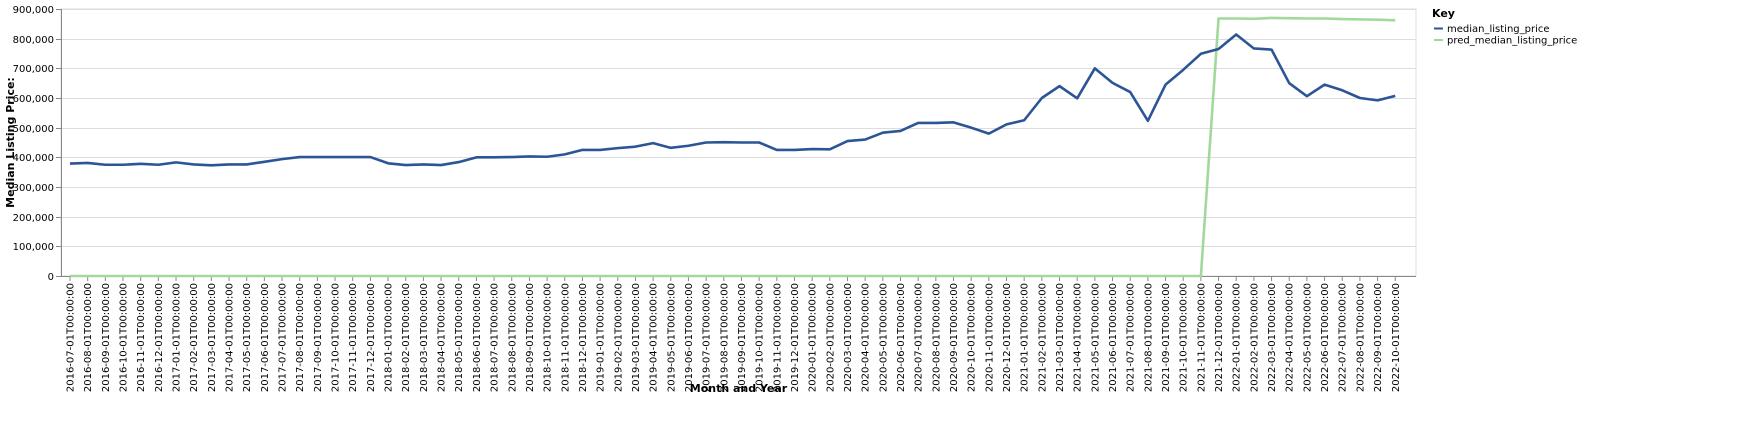 The image size is (1759, 447). What do you see at coordinates (848, 337) in the screenshot?
I see `x-tick-label: 2020-03-01T00:00:00` at bounding box center [848, 337].